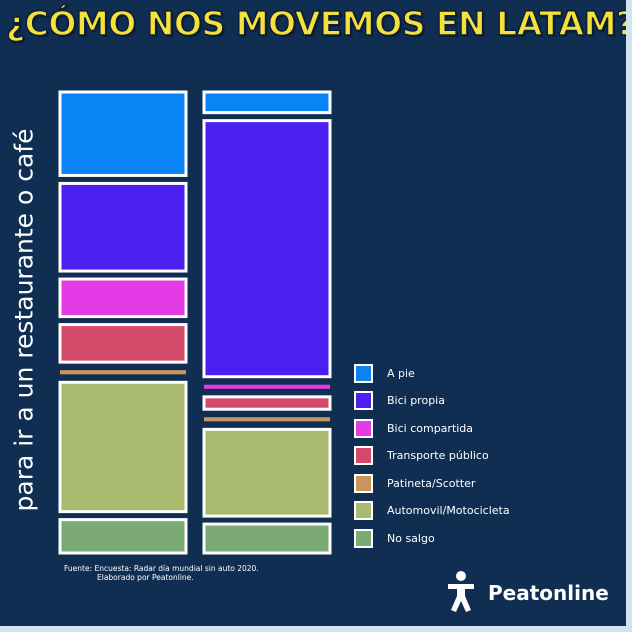 This screenshot has height=632, width=632. I want to click on bar-segment-col1-bici-propia, so click(123, 227).